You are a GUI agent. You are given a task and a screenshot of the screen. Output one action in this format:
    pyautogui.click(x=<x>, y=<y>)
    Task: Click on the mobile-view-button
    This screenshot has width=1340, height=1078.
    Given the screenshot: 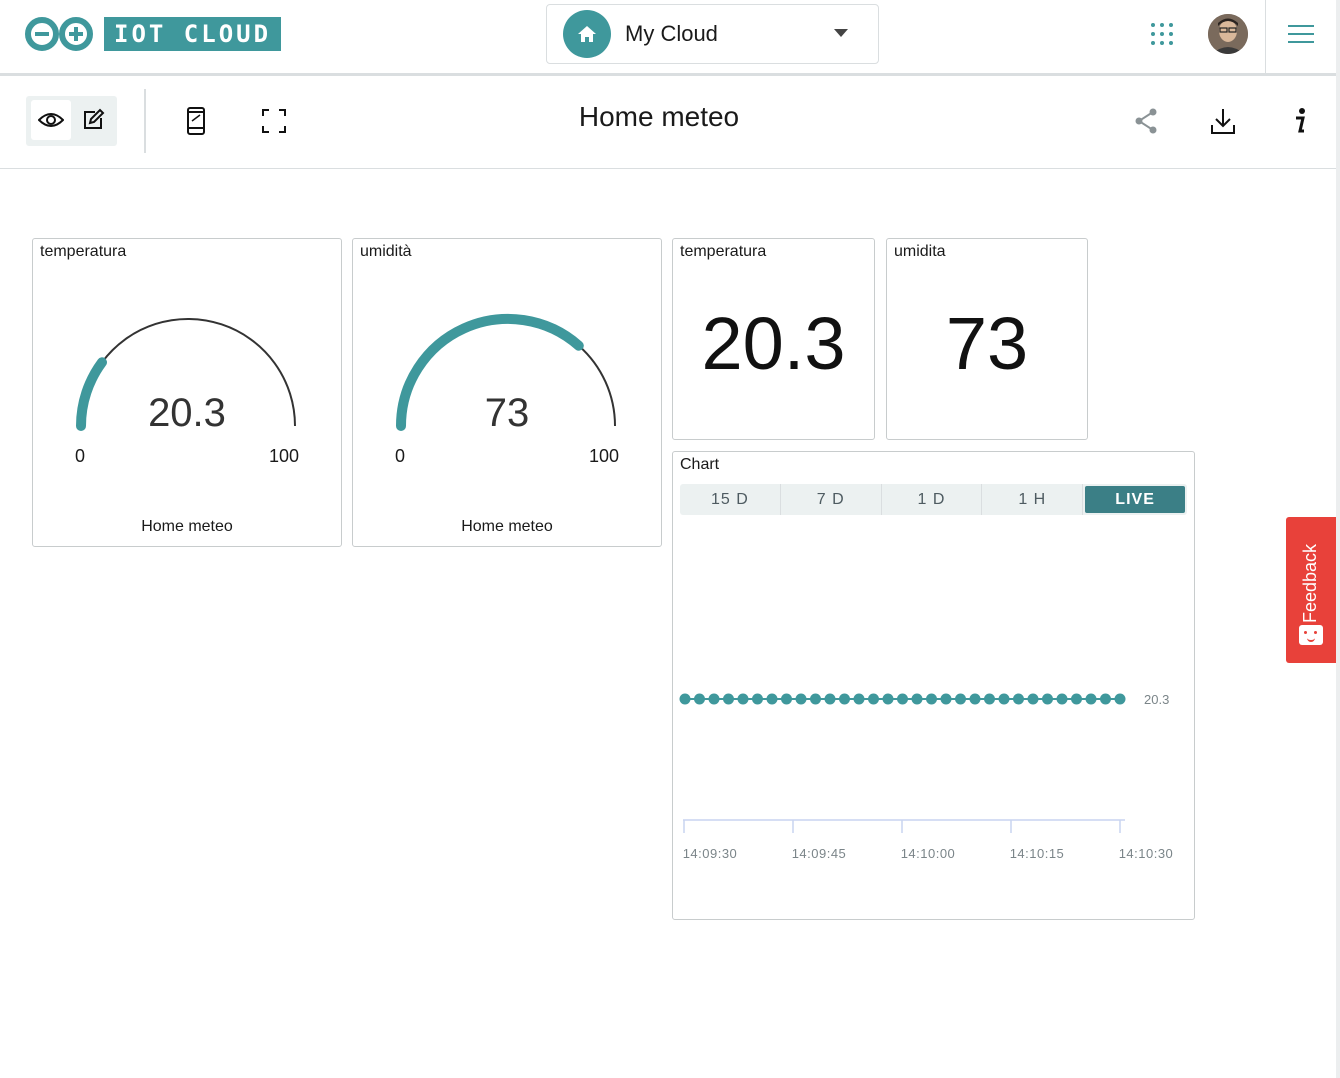 What is the action you would take?
    pyautogui.click(x=196, y=121)
    